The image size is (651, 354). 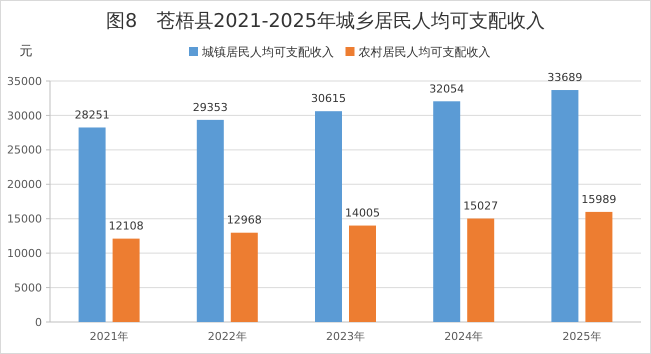 What do you see at coordinates (24, 219) in the screenshot?
I see `y-tick-label: 15000` at bounding box center [24, 219].